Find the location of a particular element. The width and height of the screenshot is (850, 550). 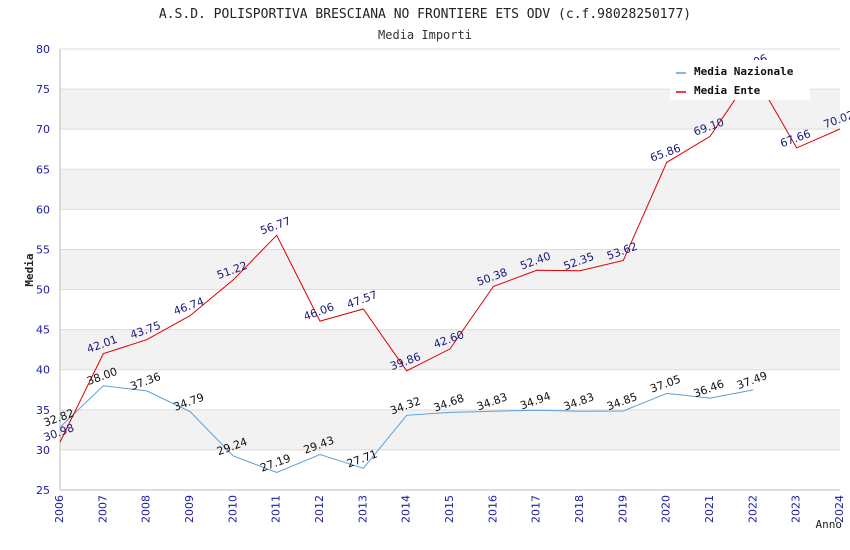

y-tick-label: 75 is located at coordinates (43, 89).